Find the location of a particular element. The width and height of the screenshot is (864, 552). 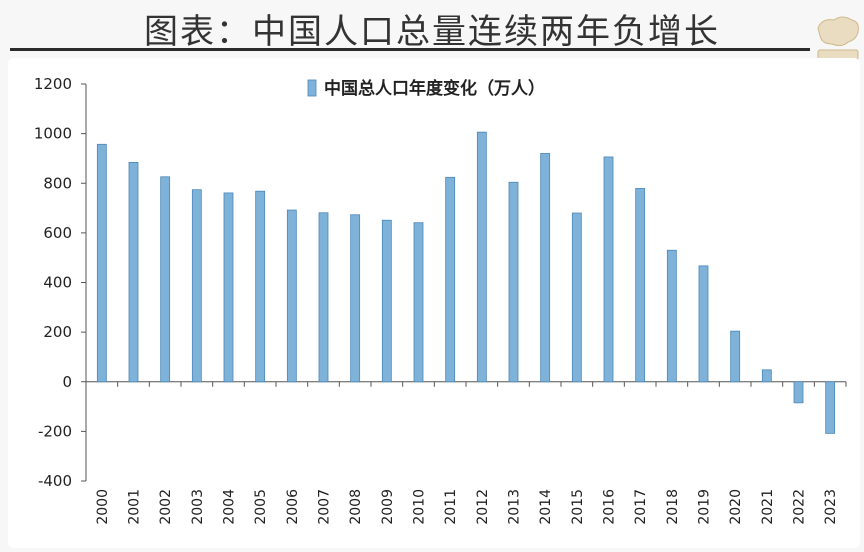

x-tick-label: 2018 is located at coordinates (673, 507).